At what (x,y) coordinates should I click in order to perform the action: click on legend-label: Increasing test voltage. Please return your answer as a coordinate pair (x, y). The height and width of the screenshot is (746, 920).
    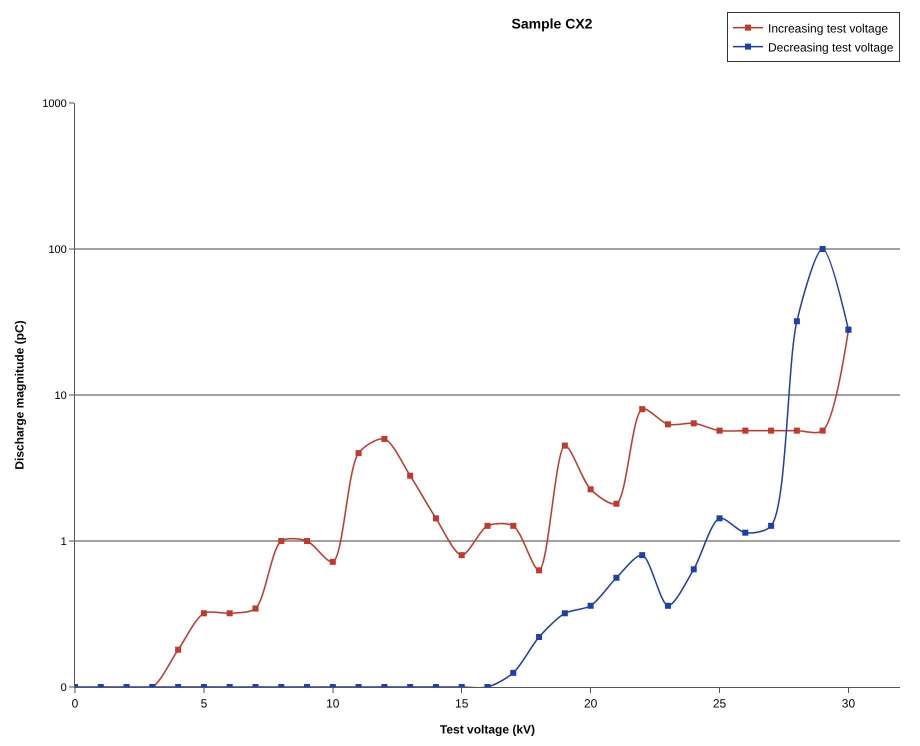
    Looking at the image, I should click on (828, 28).